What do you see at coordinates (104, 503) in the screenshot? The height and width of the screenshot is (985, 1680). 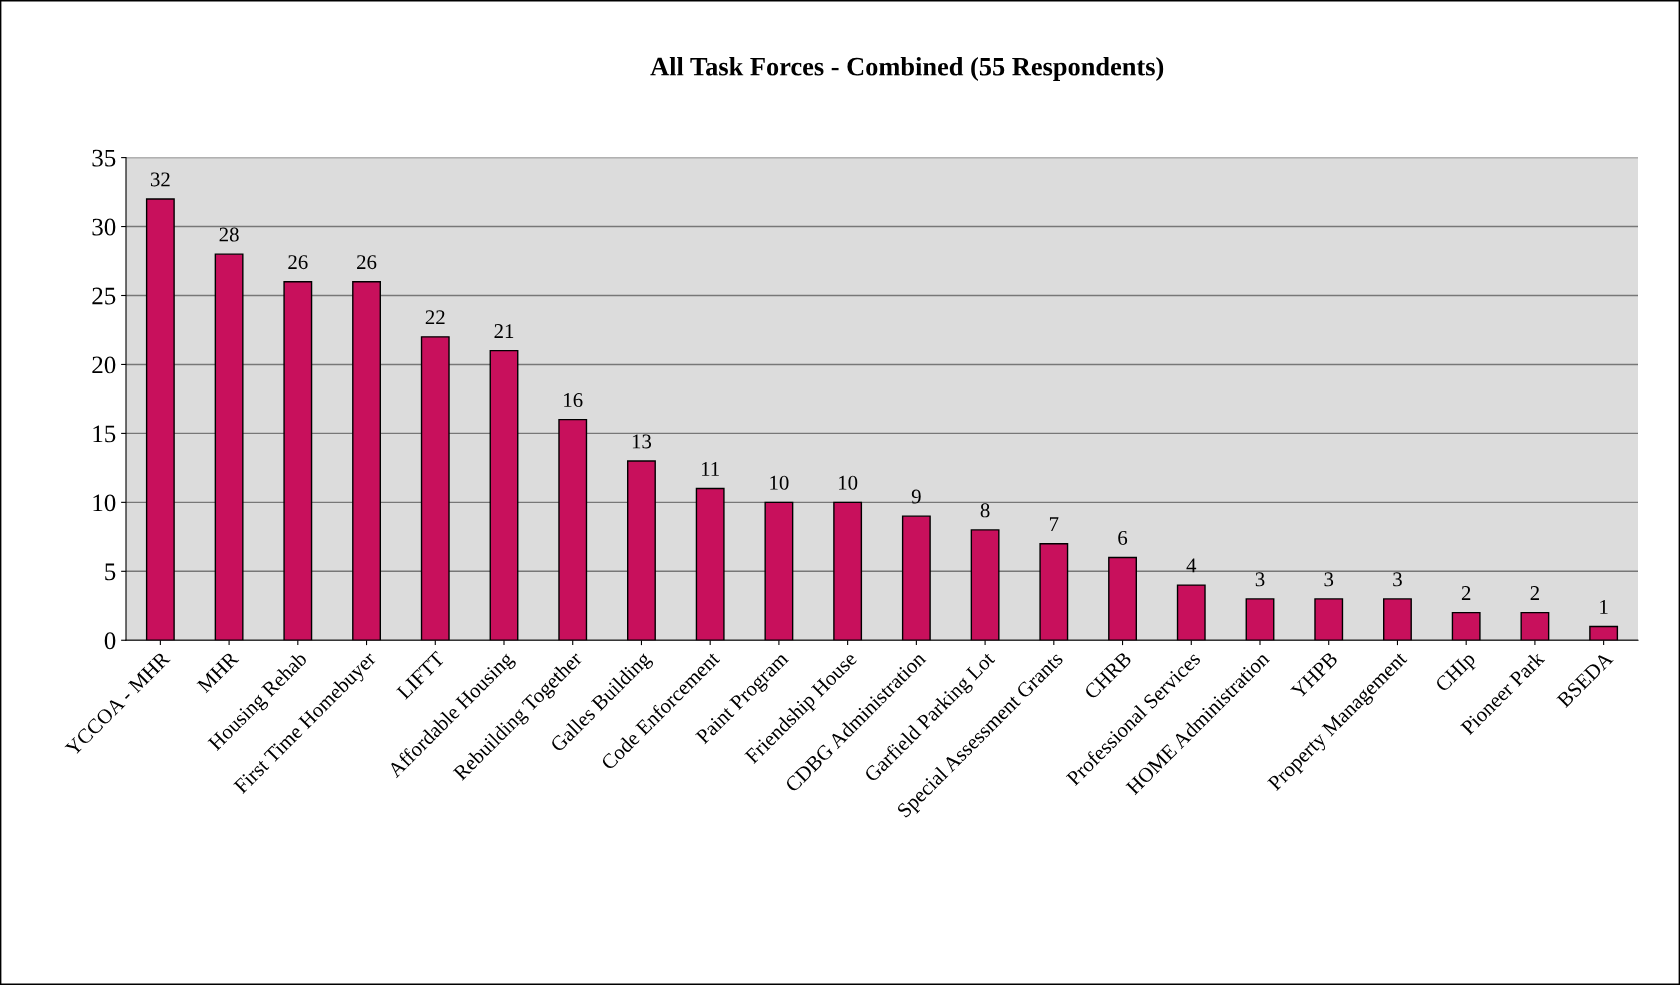 I see `y-tick-label: 10` at bounding box center [104, 503].